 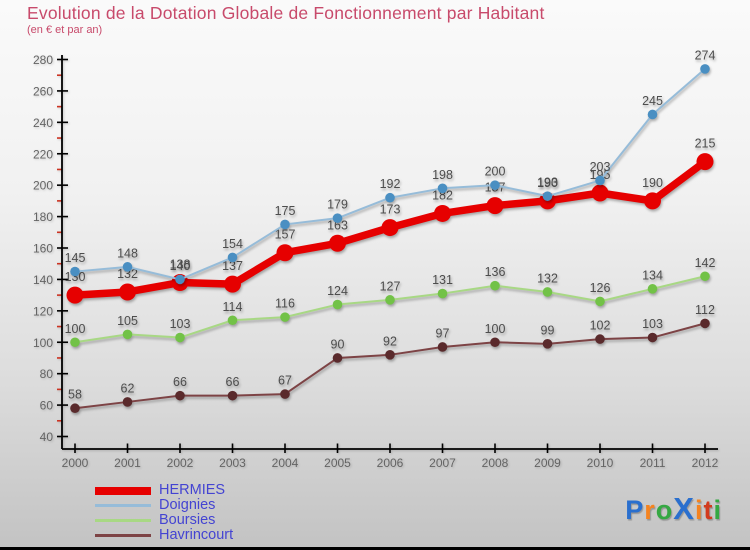 I want to click on x-tick-label: 2000, so click(x=75, y=463).